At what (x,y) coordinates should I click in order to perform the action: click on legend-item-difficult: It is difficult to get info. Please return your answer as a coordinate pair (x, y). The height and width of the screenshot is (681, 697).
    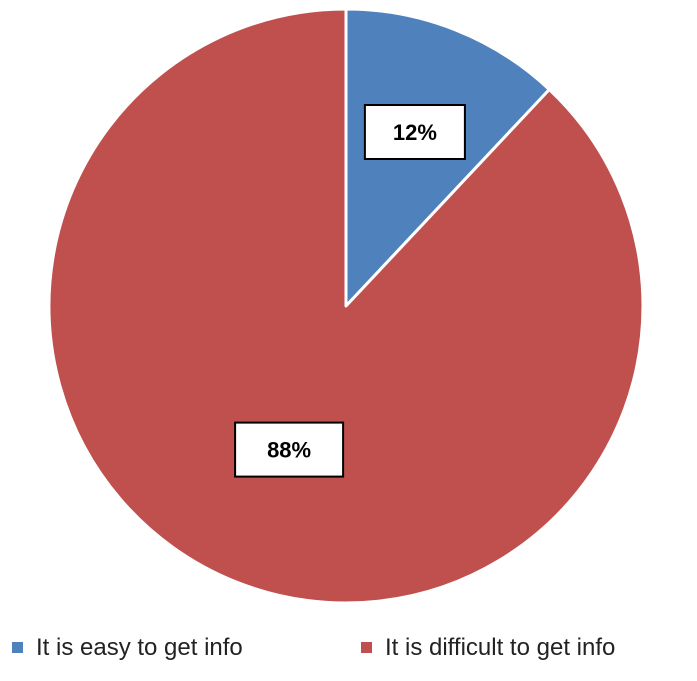
    Looking at the image, I should click on (488, 647).